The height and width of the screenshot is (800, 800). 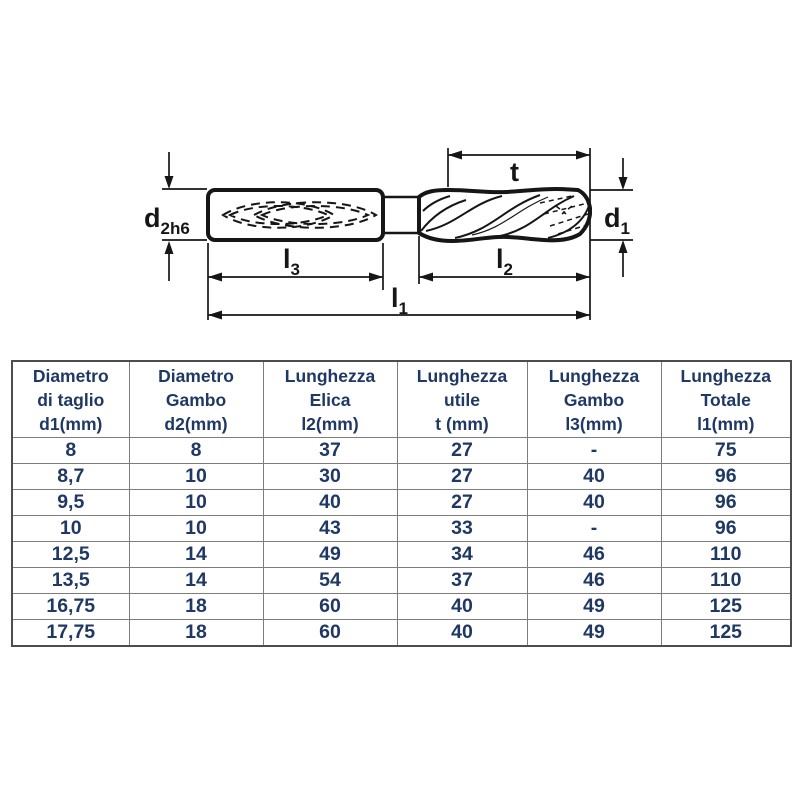 I want to click on tip-facet-dashes, so click(x=565, y=215).